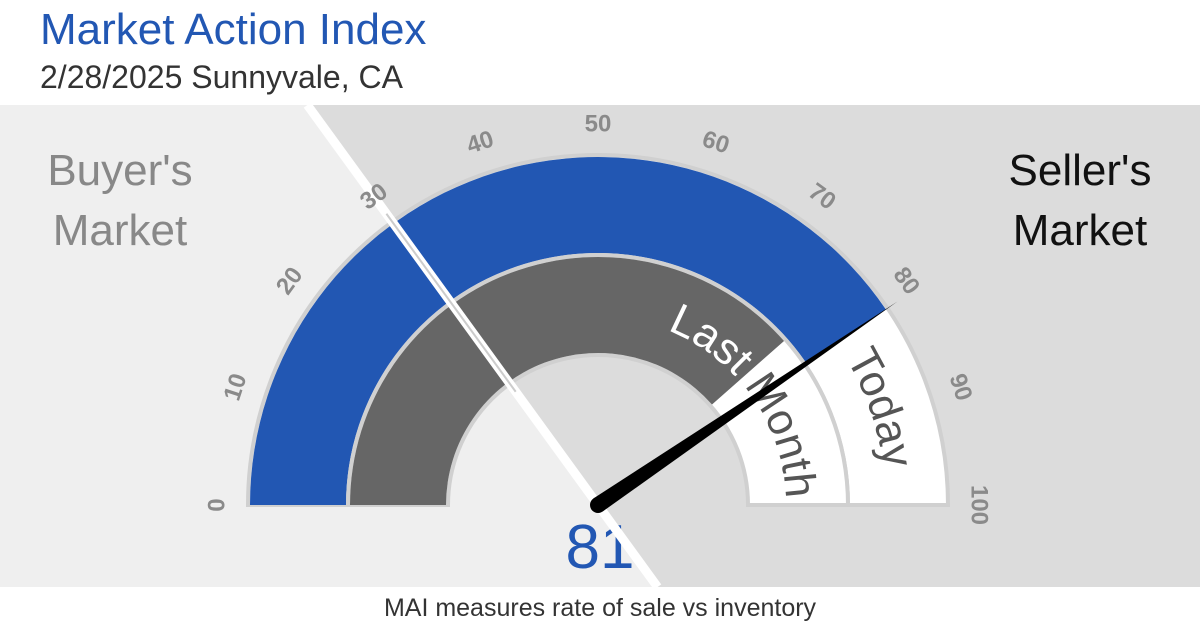 This screenshot has width=1200, height=630. Describe the element at coordinates (745, 406) in the screenshot. I see `needle` at that location.